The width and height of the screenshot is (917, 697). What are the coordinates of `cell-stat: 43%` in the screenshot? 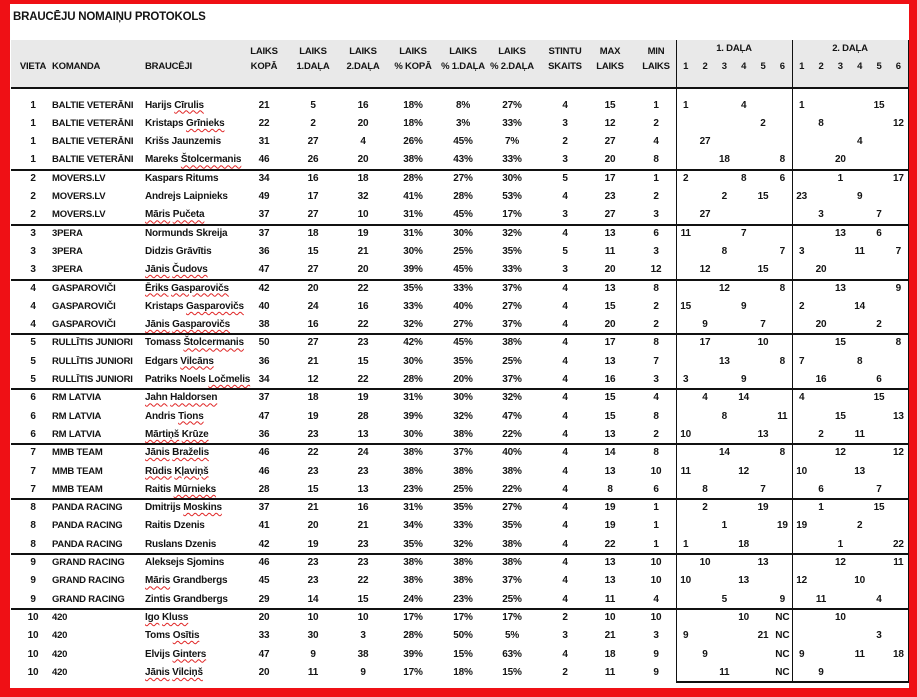 It's located at (463, 160).